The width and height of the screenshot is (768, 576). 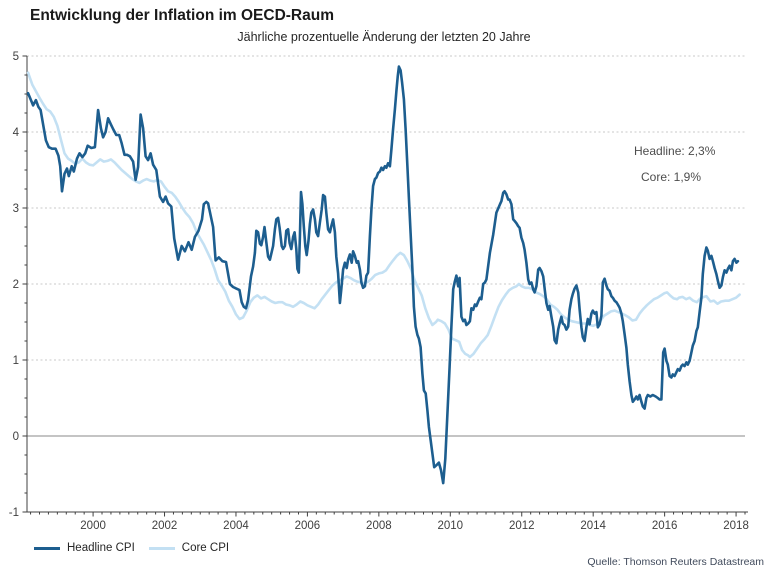 What do you see at coordinates (16, 209) in the screenshot?
I see `y-tick-label: 3` at bounding box center [16, 209].